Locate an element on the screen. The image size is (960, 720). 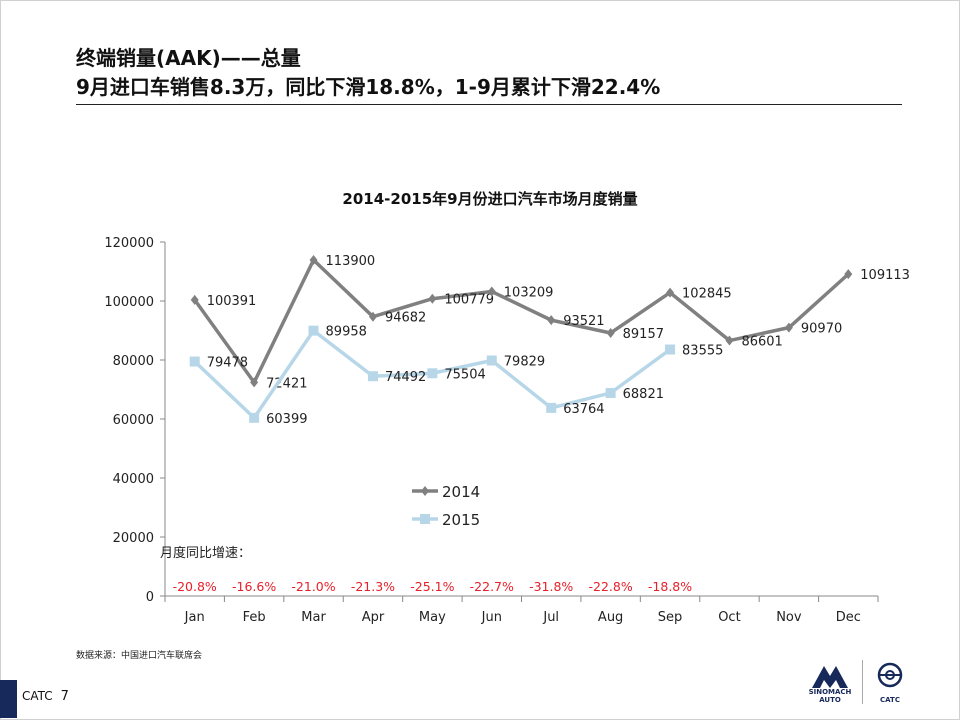
x-tick-label: Jan is located at coordinates (194, 617).